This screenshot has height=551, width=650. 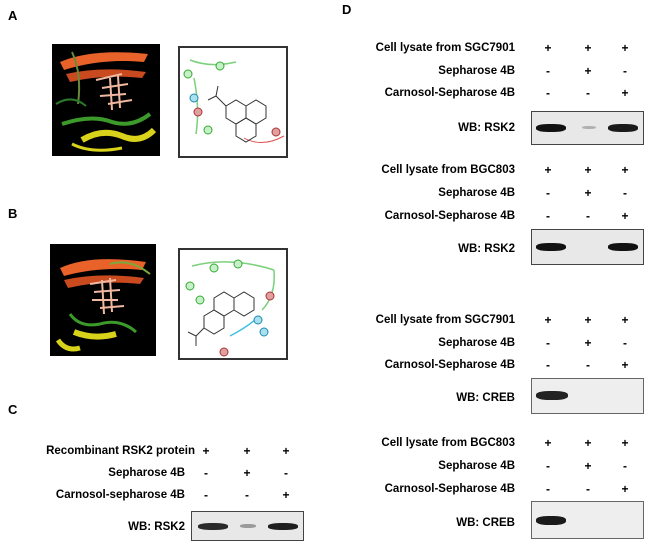 I want to click on western-blot-d3, so click(x=587, y=396).